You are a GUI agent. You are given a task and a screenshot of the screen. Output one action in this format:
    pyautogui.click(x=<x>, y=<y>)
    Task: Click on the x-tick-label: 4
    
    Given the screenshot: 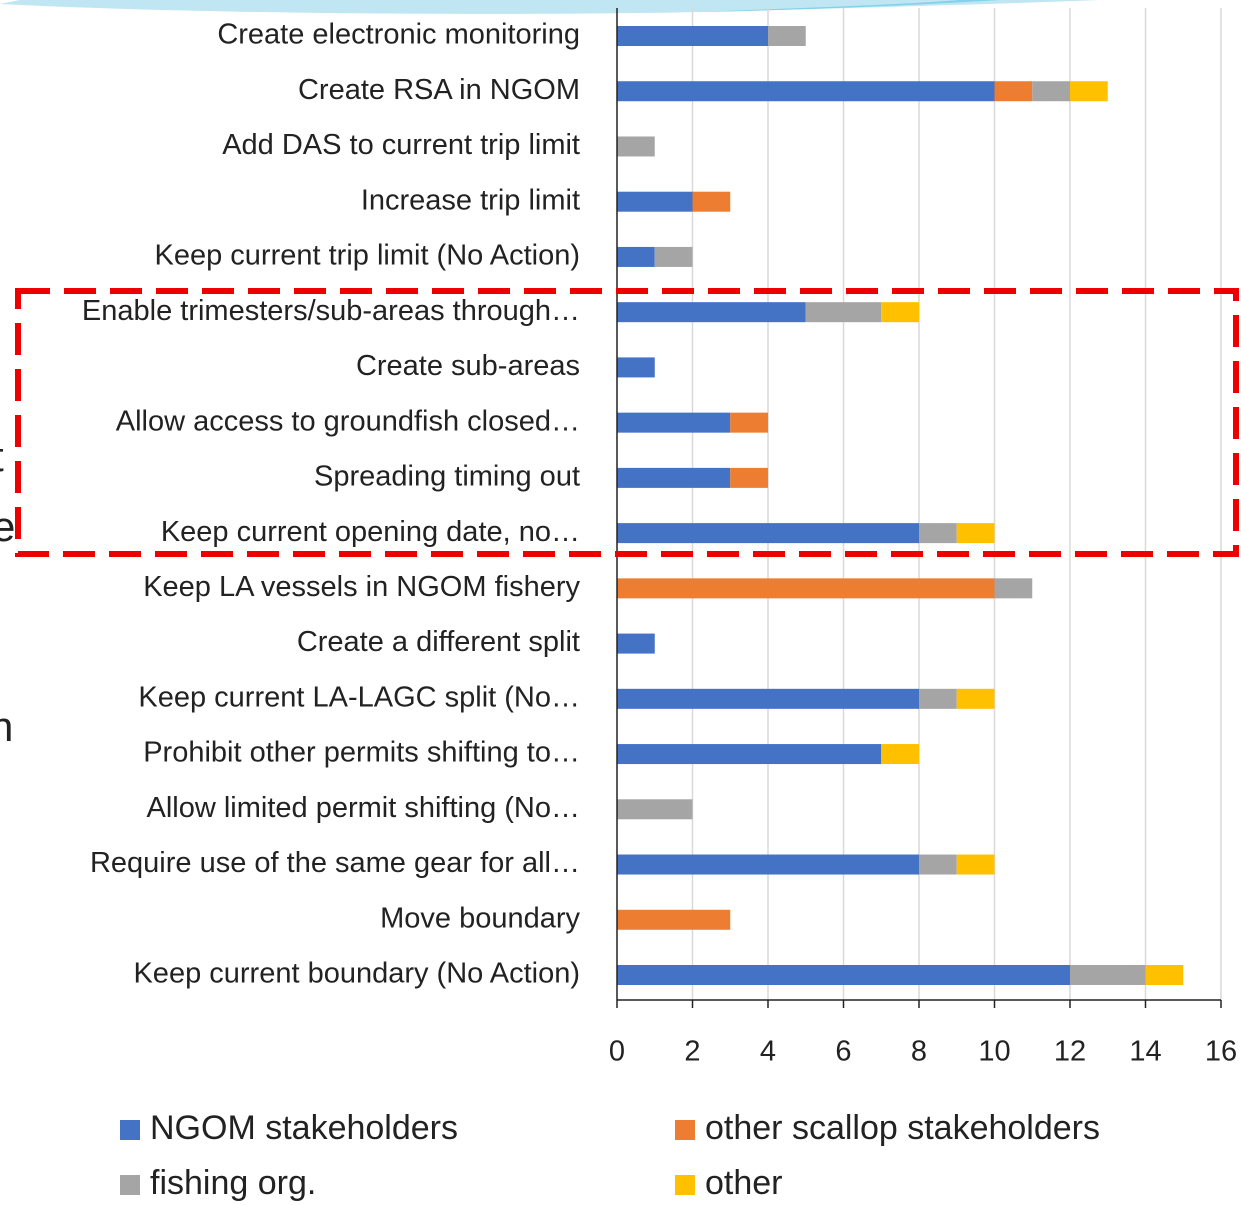 What is the action you would take?
    pyautogui.click(x=768, y=1052)
    